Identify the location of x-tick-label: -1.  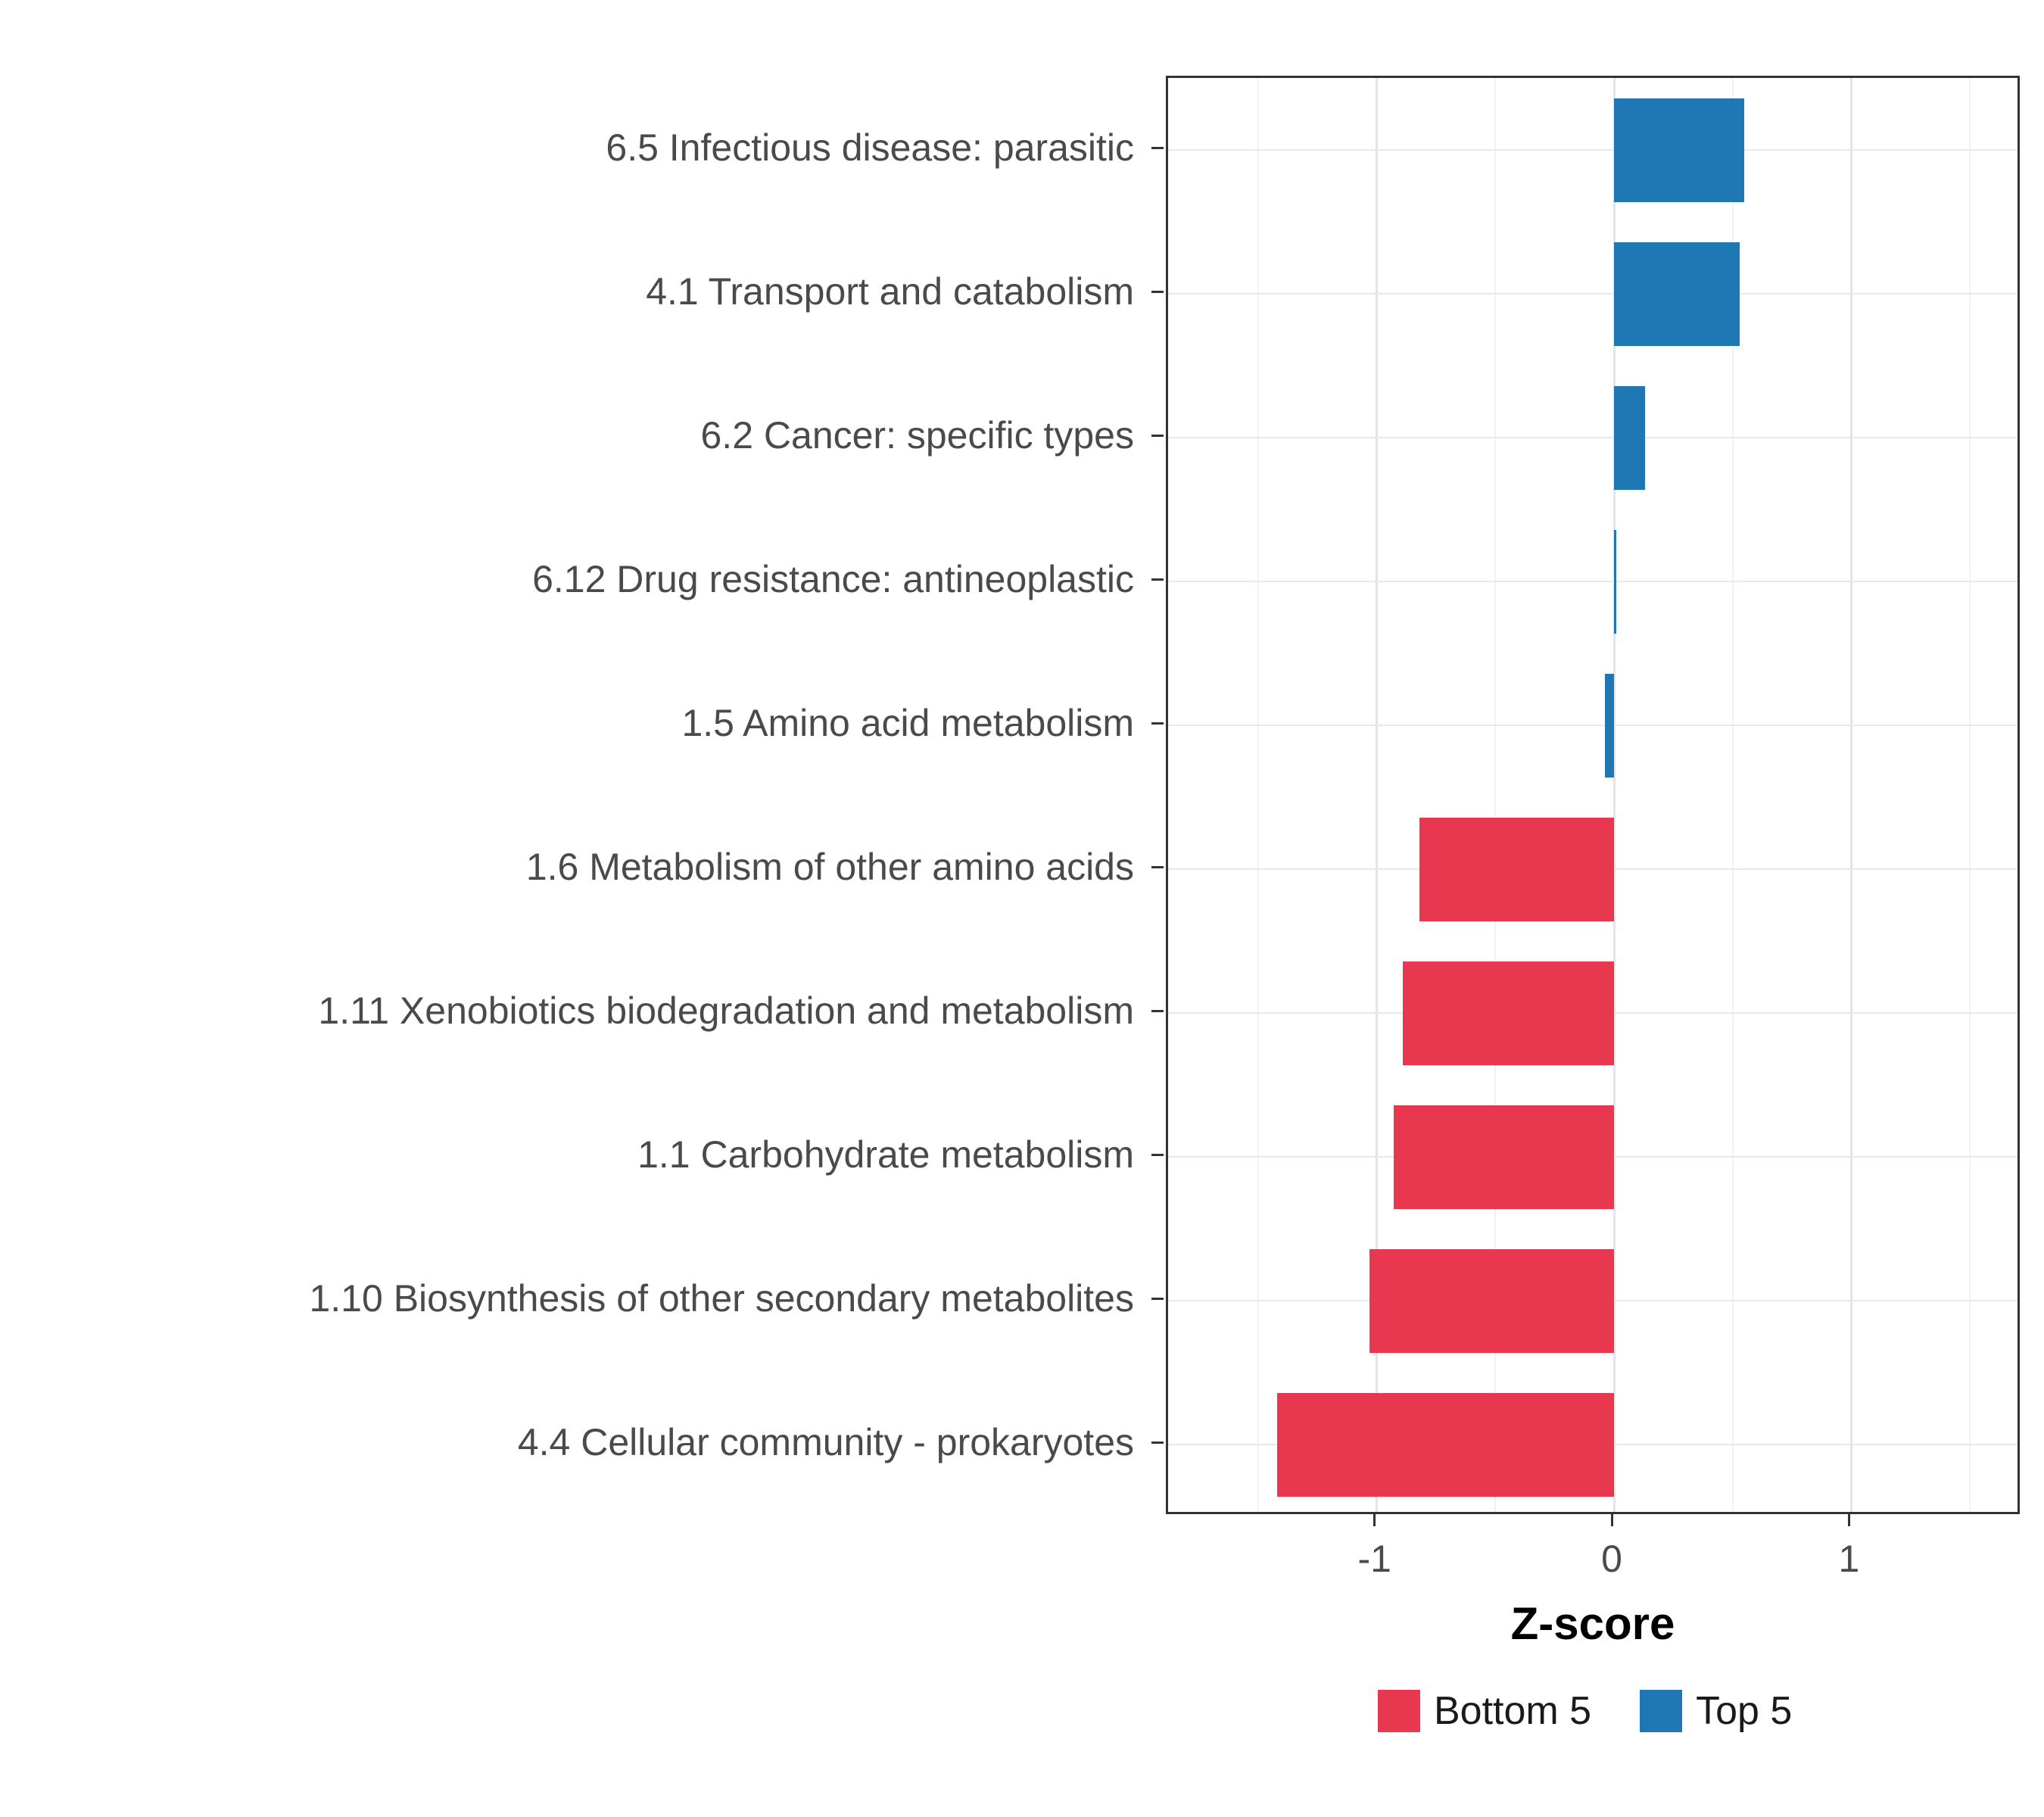
(1374, 1559).